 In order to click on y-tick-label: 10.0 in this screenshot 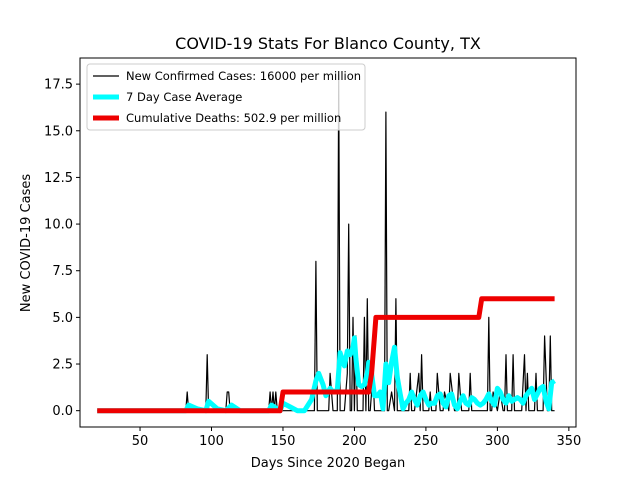, I will do `click(58, 225)`.